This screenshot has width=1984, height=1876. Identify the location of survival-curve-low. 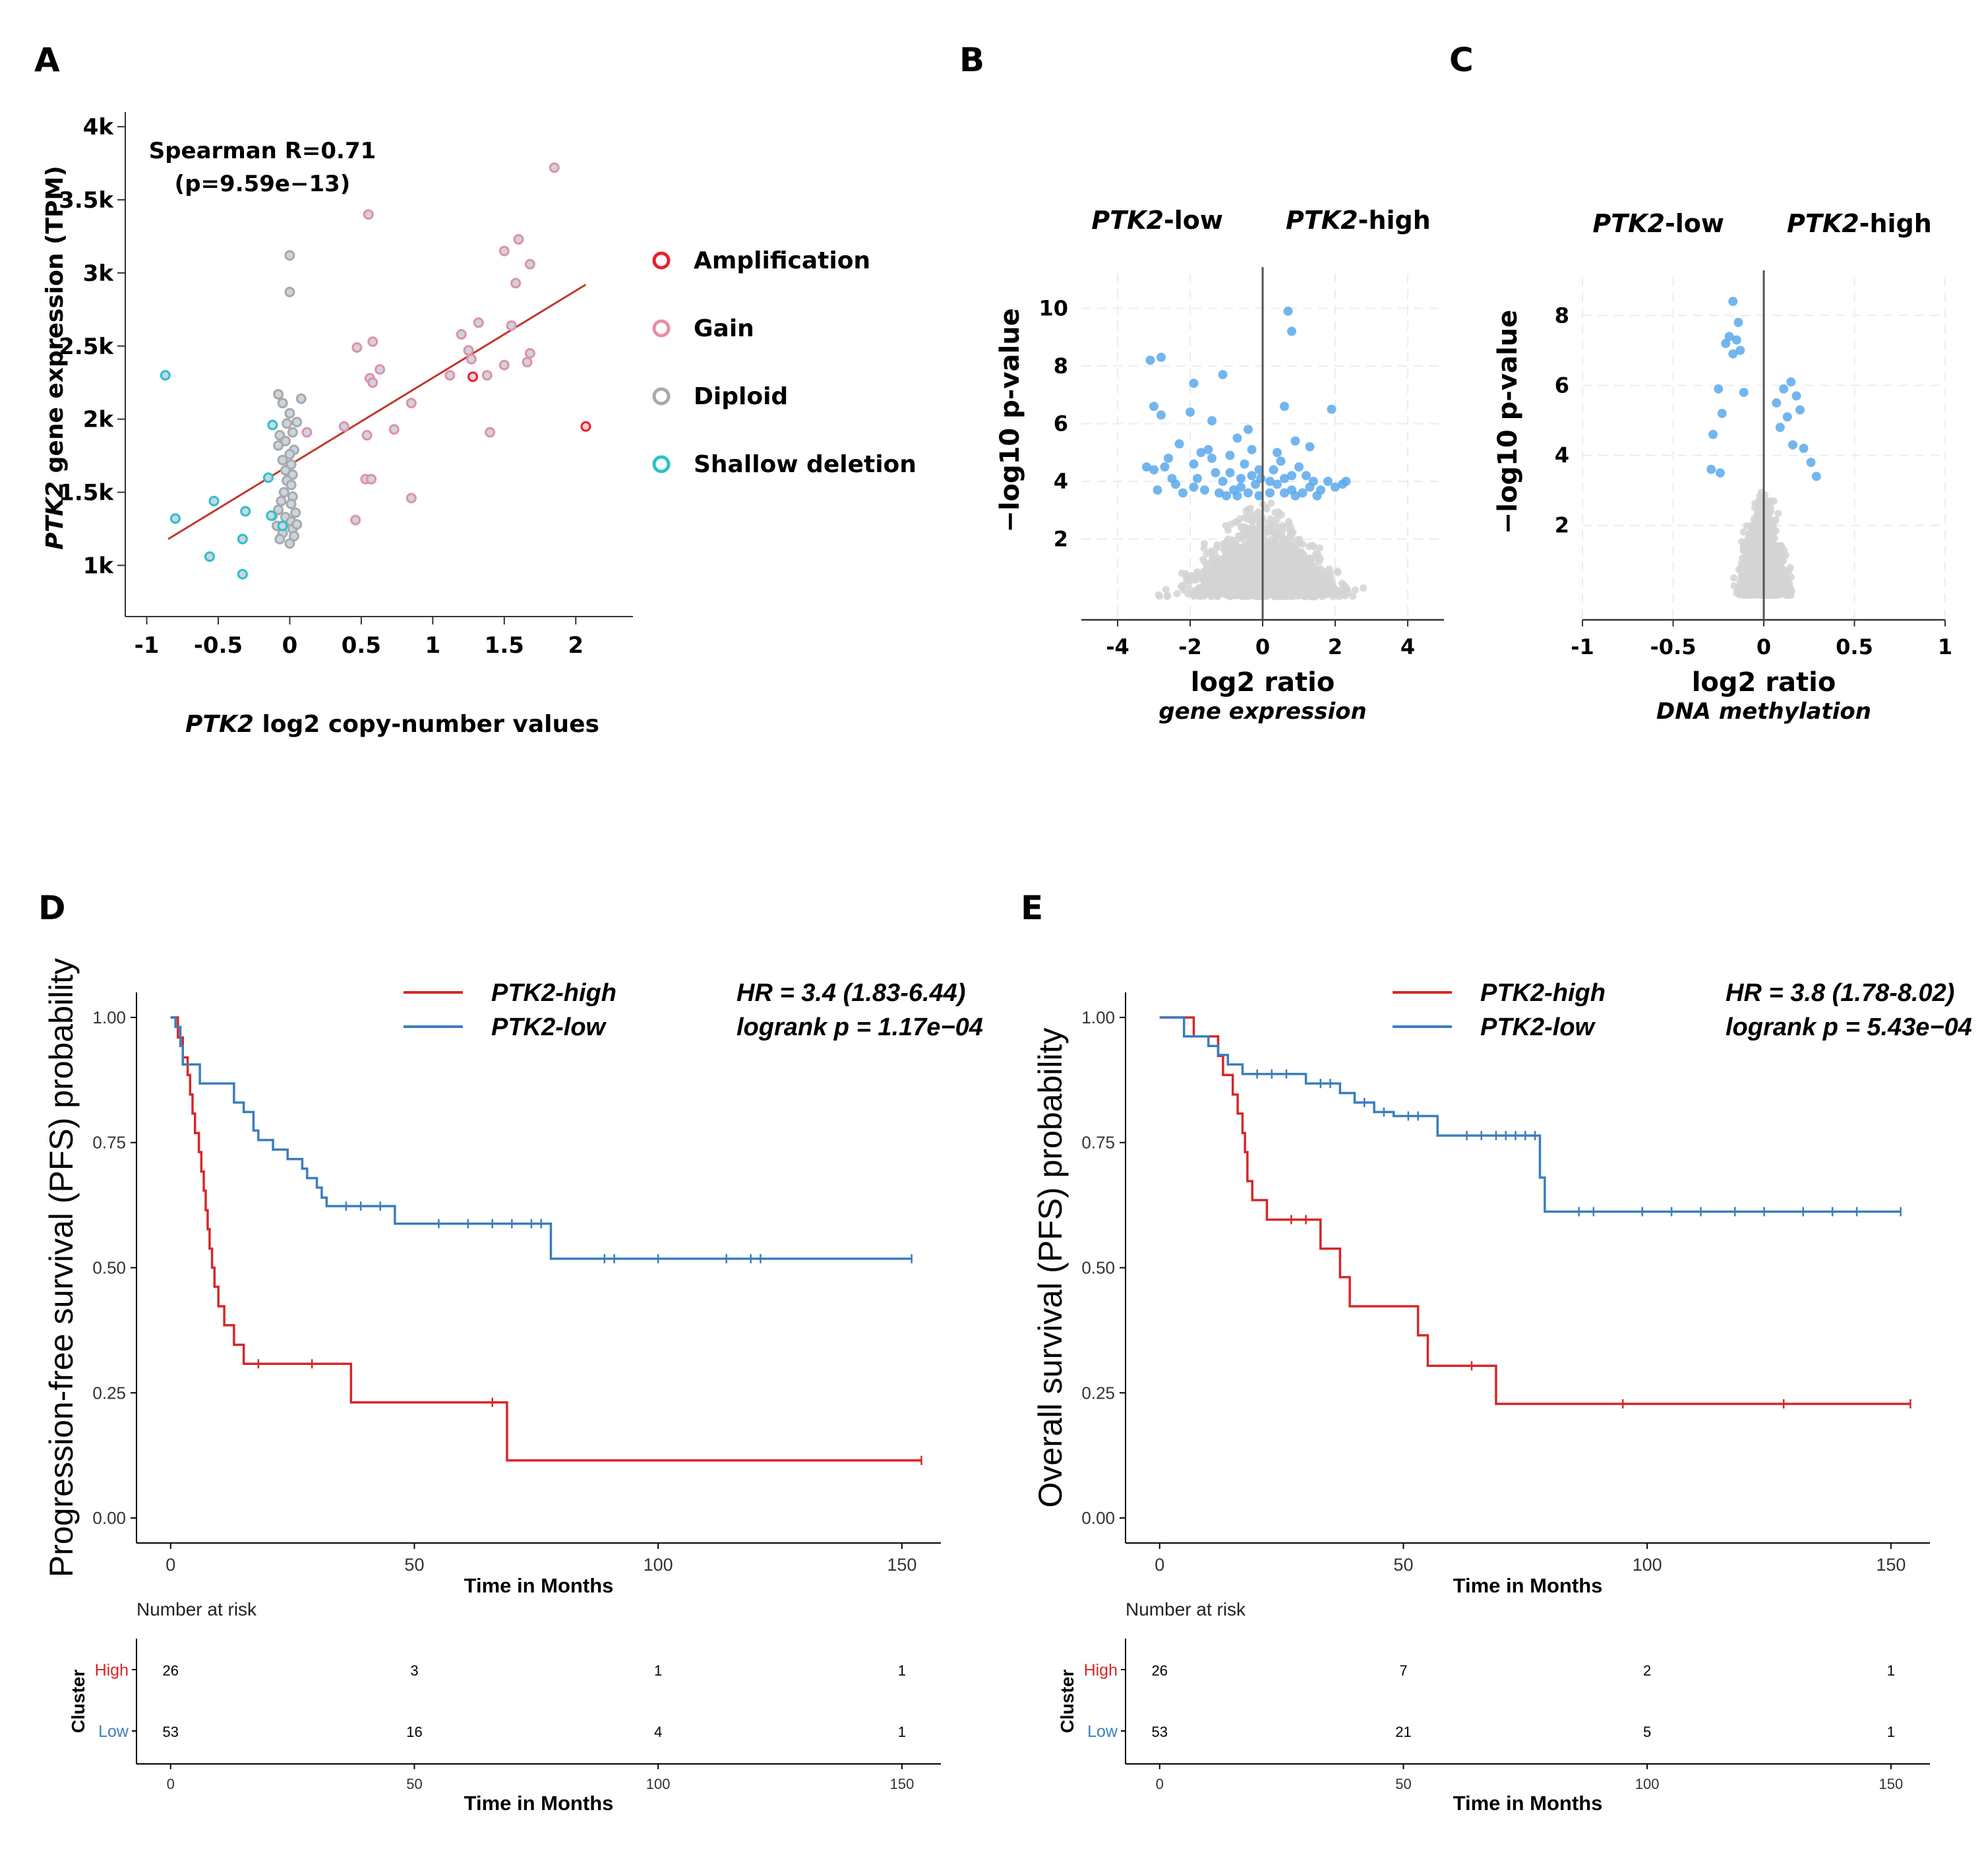
(1530, 1114).